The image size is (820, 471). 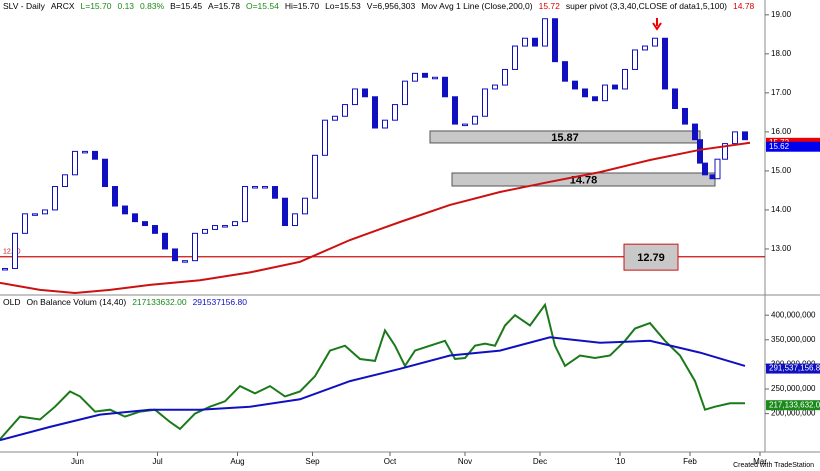 I want to click on header-item: SLV - Daily, so click(x=24, y=6).